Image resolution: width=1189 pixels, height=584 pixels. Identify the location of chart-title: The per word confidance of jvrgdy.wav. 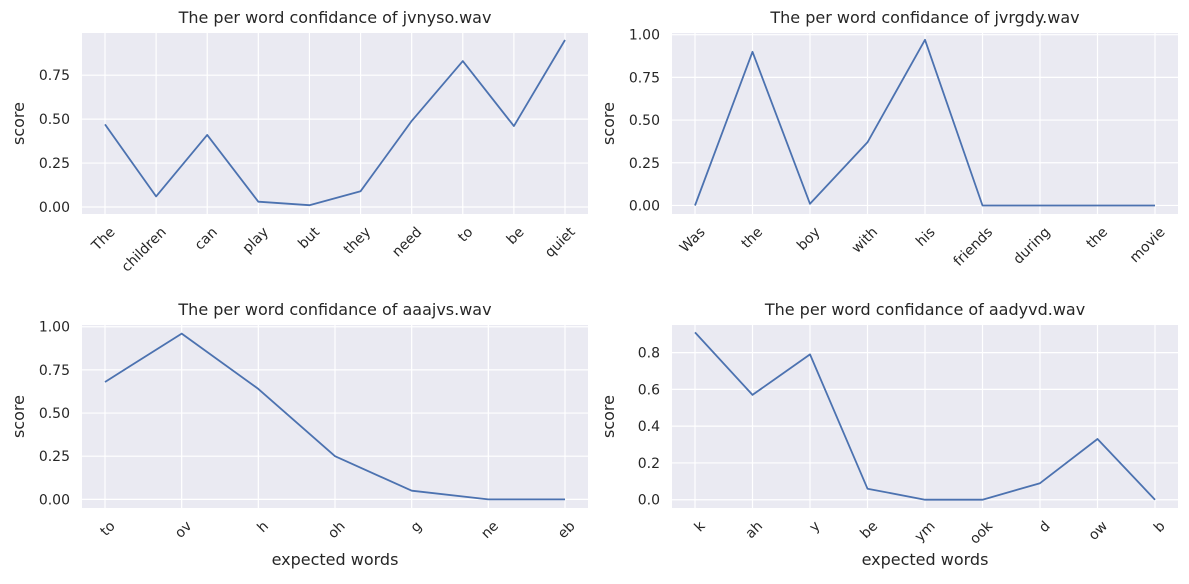
(924, 17).